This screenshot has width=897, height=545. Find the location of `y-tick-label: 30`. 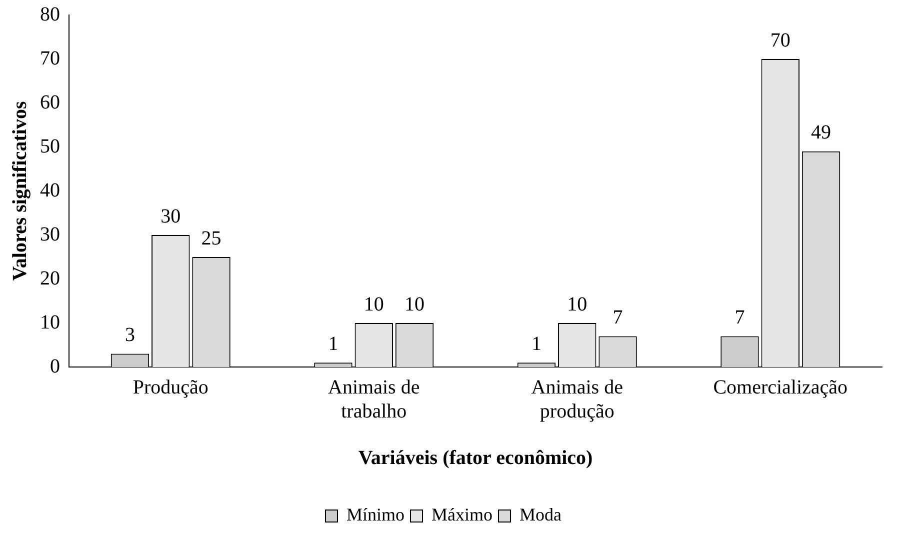

y-tick-label: 30 is located at coordinates (50, 234).